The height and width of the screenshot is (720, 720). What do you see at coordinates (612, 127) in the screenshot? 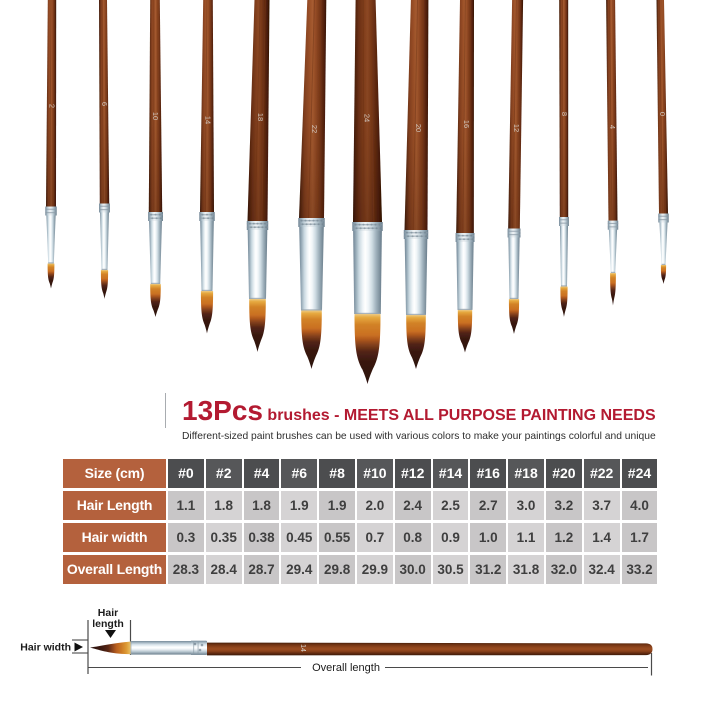
I see `svg-text: 4` at bounding box center [612, 127].